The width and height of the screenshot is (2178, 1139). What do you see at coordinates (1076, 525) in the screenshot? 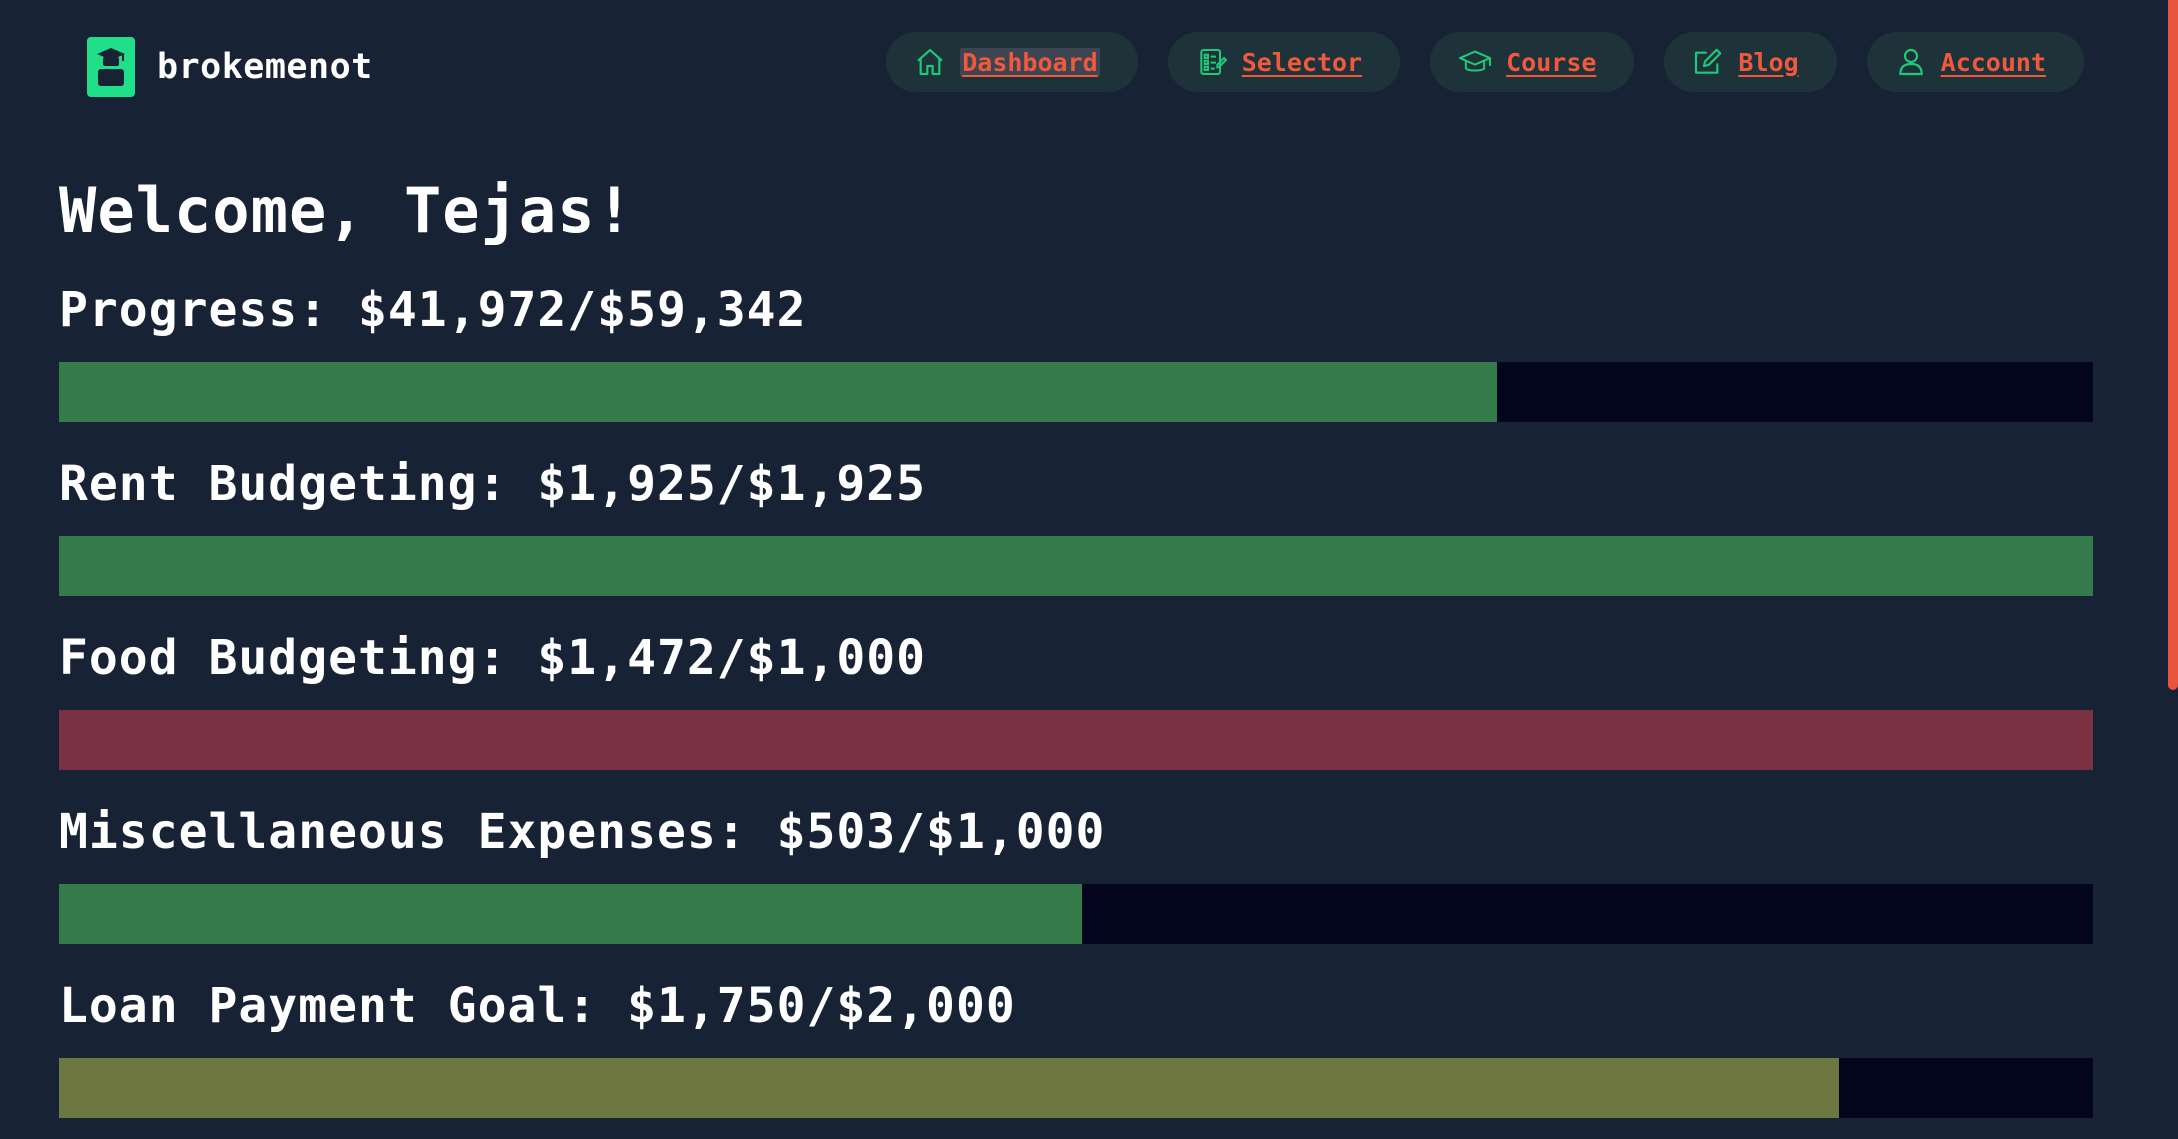
I see `rent-budget-meter: Rent Budgeting: $1,925/$1,925` at bounding box center [1076, 525].